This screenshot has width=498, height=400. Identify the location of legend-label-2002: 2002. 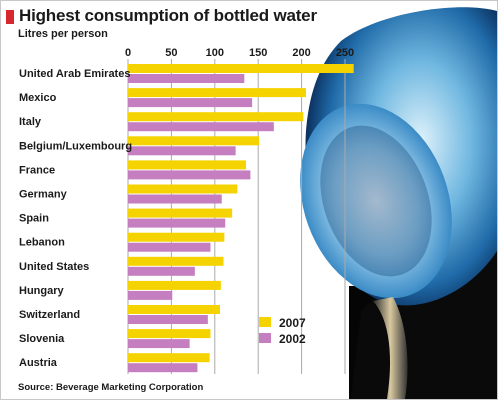
(292, 339).